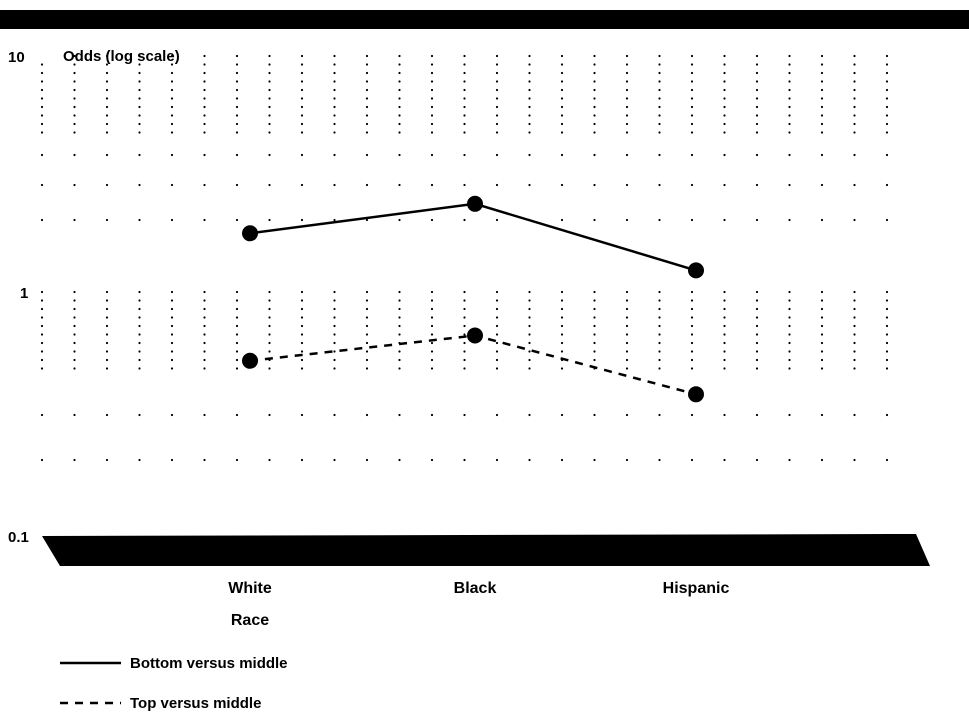 The height and width of the screenshot is (715, 969). Describe the element at coordinates (475, 335) in the screenshot. I see `data-point-top-black` at that location.